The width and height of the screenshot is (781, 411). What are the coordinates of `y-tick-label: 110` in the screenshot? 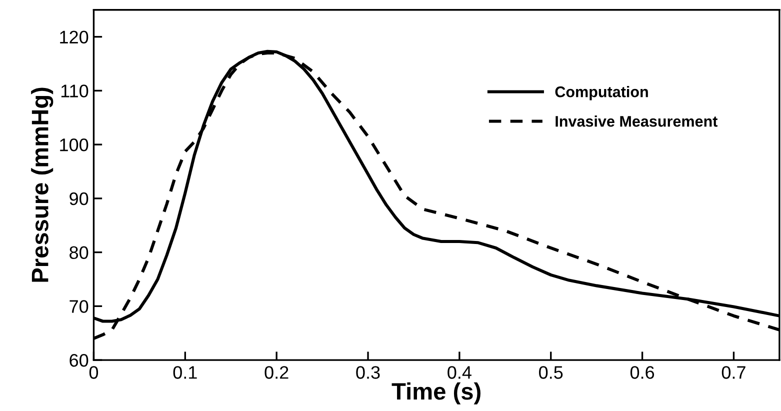 It's located at (74, 91).